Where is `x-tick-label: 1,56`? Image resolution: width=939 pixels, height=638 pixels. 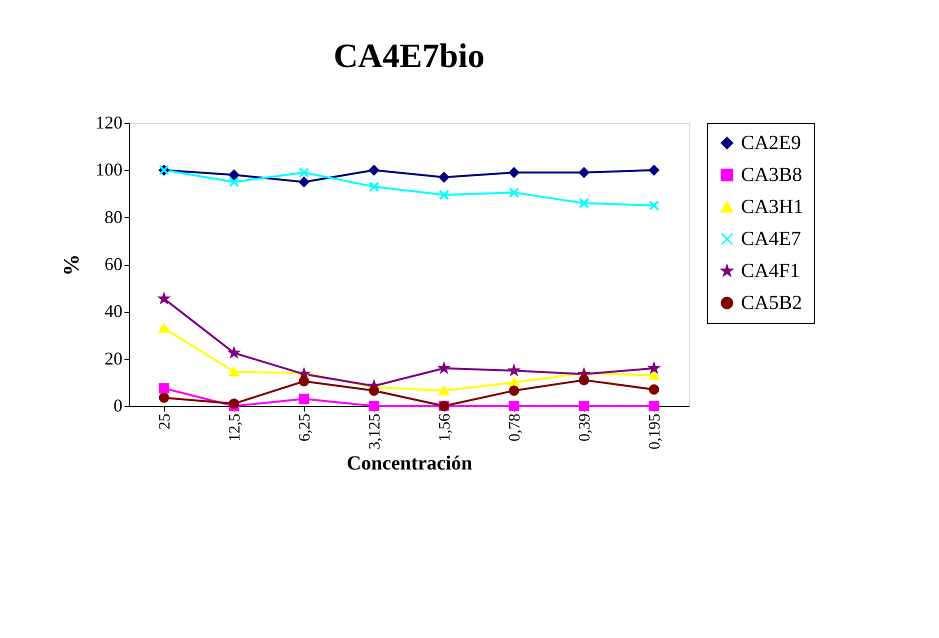 x-tick-label: 1,56 is located at coordinates (445, 428).